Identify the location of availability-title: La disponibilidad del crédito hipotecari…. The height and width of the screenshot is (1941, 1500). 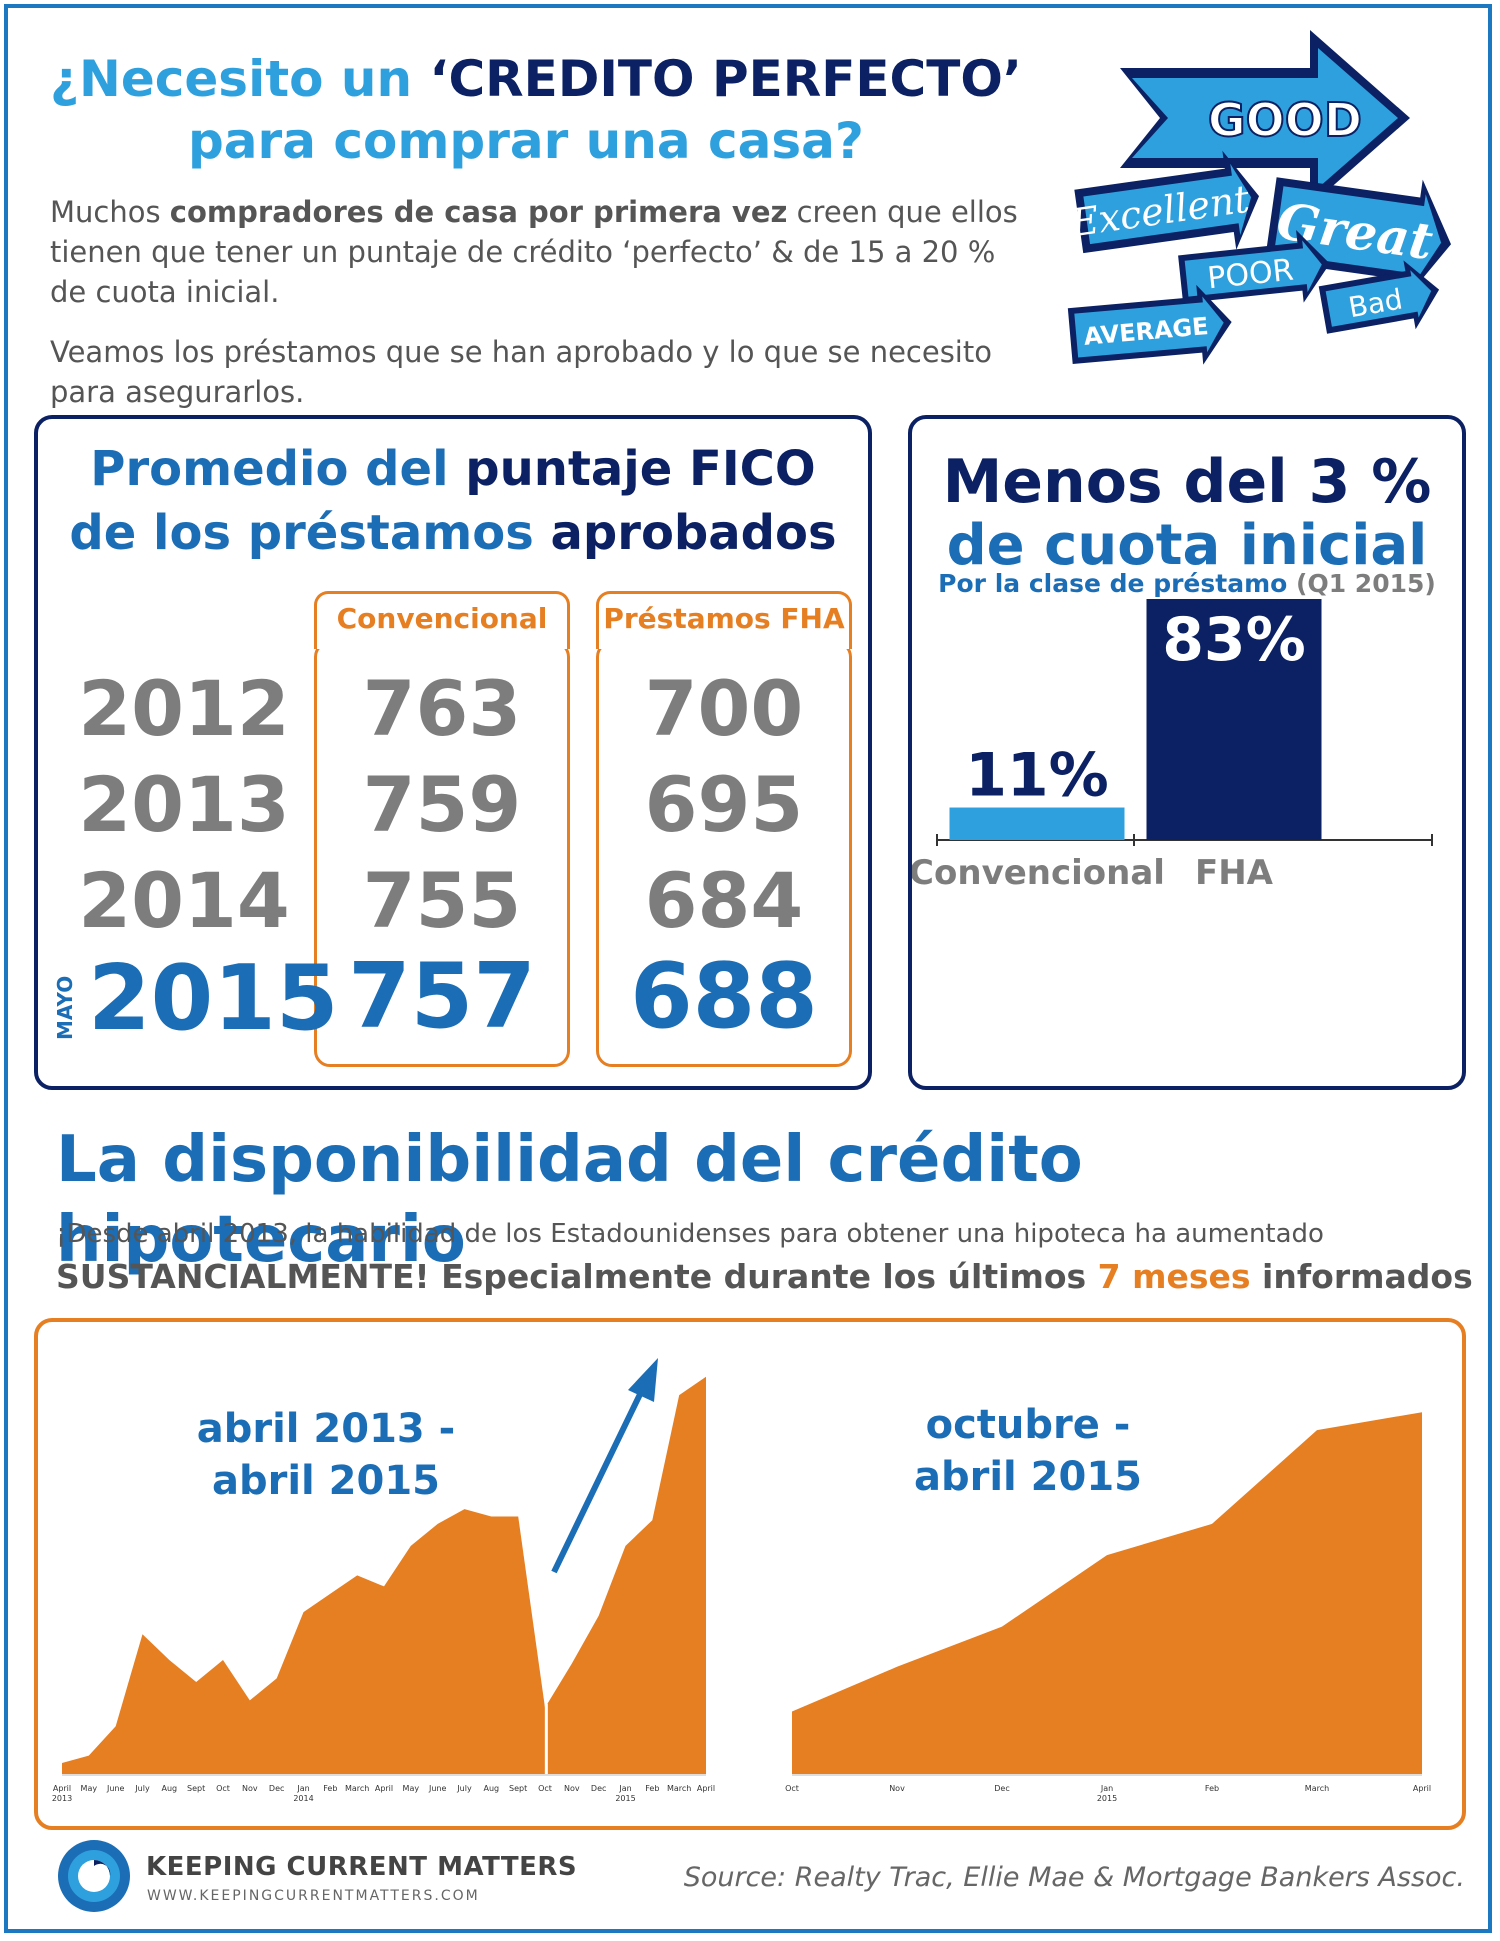
(569, 1200).